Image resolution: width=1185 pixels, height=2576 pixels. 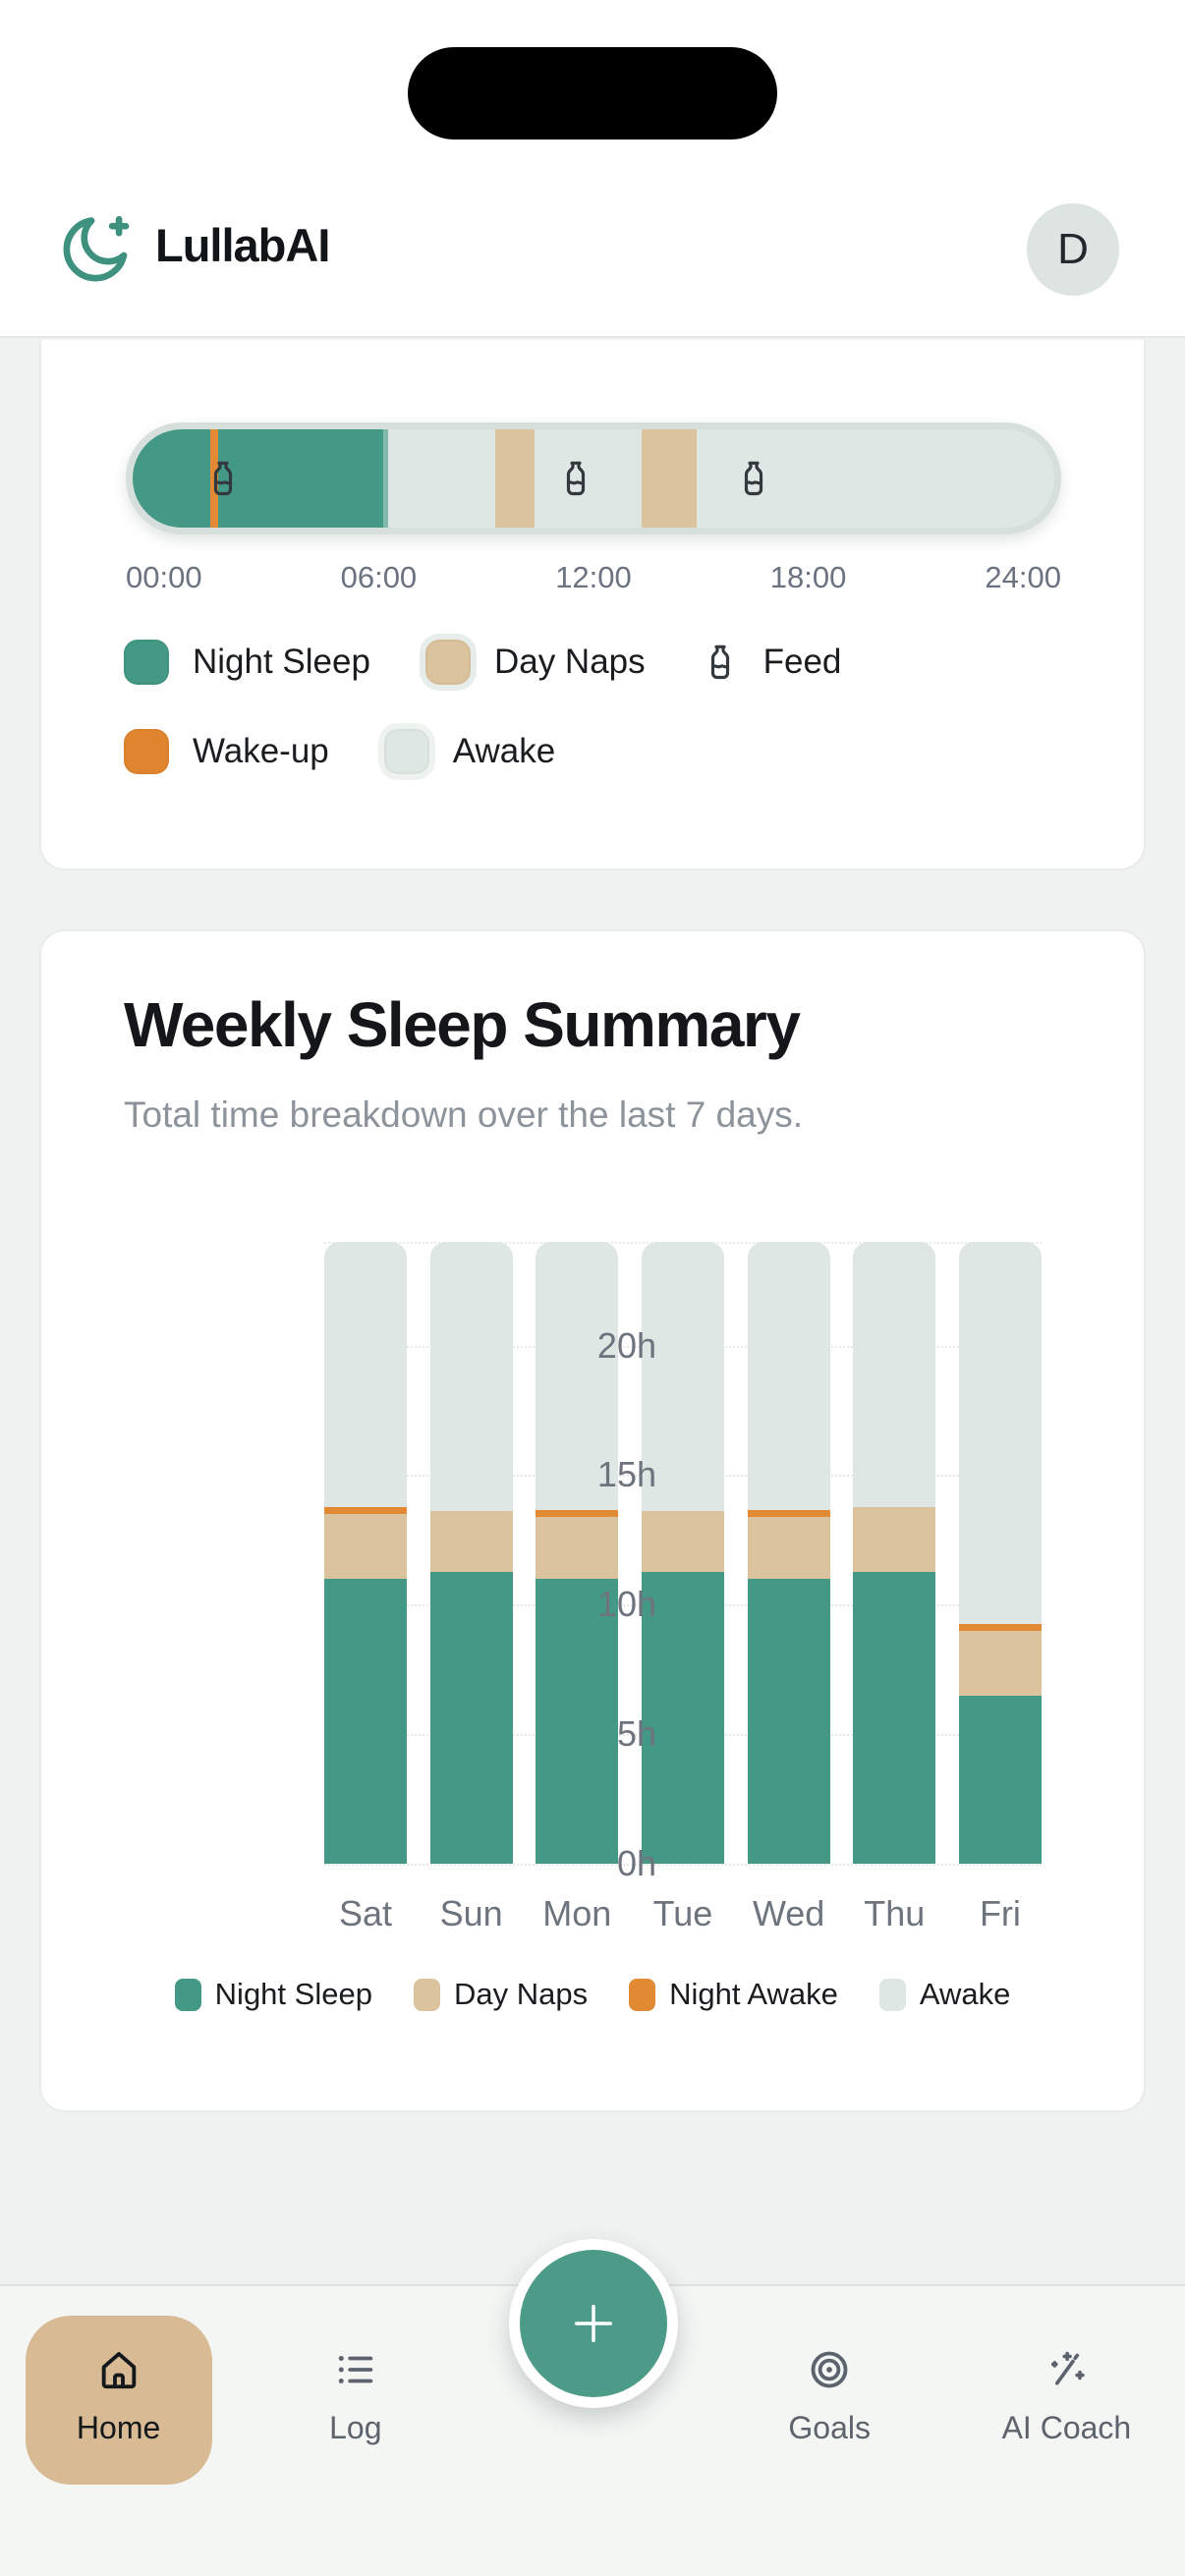 What do you see at coordinates (355, 2427) in the screenshot?
I see `nav-label: Log` at bounding box center [355, 2427].